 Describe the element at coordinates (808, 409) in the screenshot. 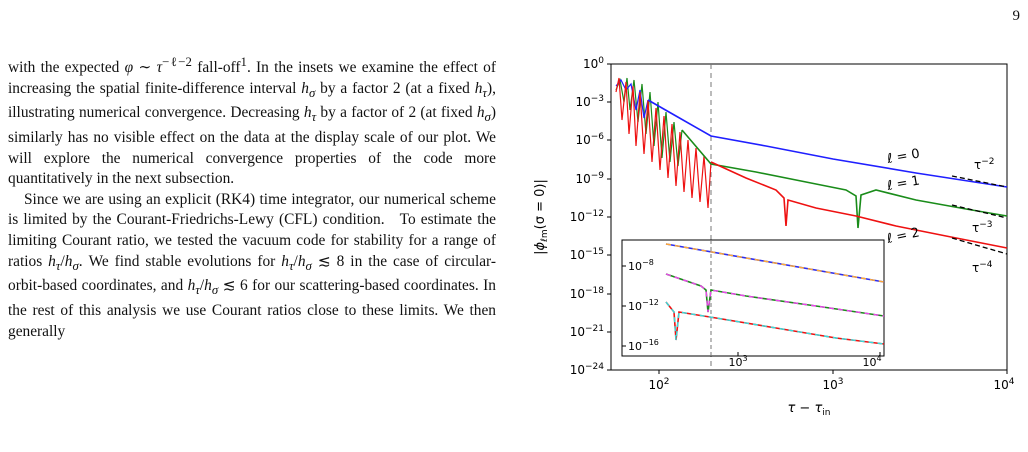

I see `x-axis-label: τ − τin` at that location.